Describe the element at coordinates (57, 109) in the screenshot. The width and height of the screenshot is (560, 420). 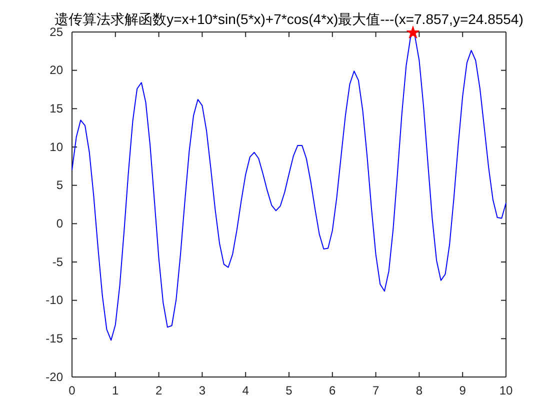
I see `y-tick-label: 15` at that location.